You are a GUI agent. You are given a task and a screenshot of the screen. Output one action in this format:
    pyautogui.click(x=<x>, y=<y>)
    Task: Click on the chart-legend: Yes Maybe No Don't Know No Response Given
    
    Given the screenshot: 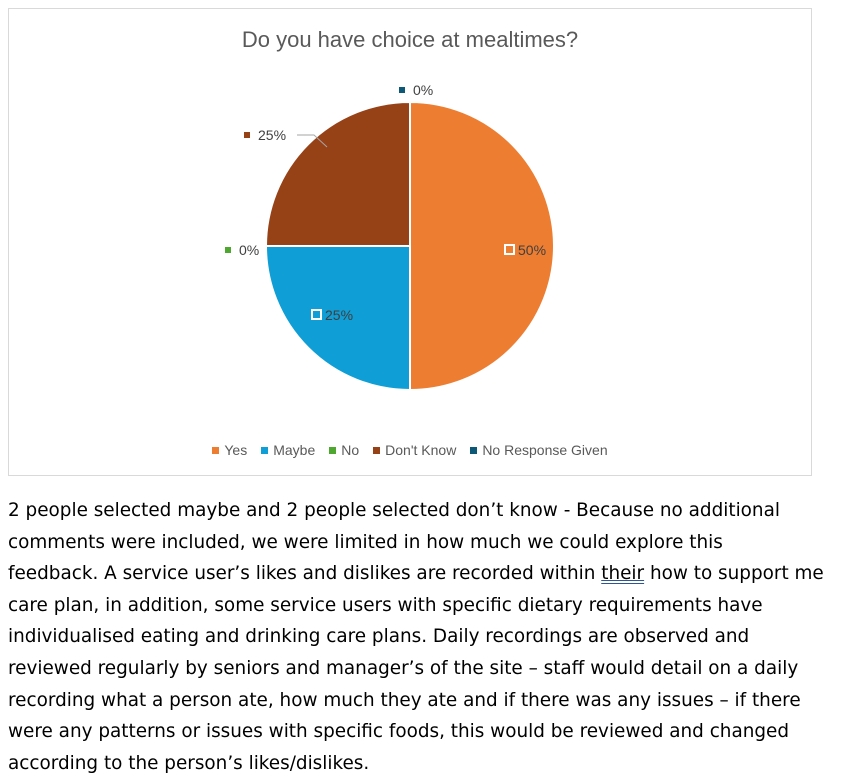 What is the action you would take?
    pyautogui.click(x=410, y=450)
    